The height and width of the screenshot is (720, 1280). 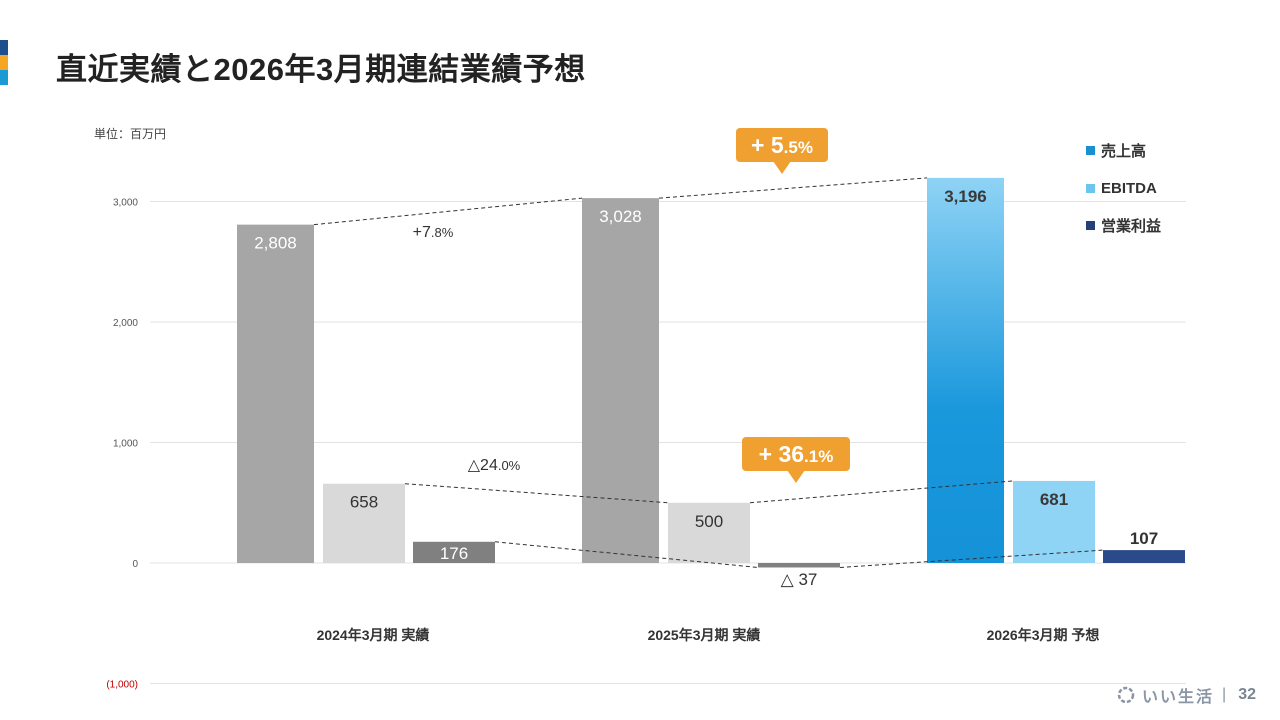 What do you see at coordinates (1178, 697) in the screenshot?
I see `footer-brand: いい生活` at bounding box center [1178, 697].